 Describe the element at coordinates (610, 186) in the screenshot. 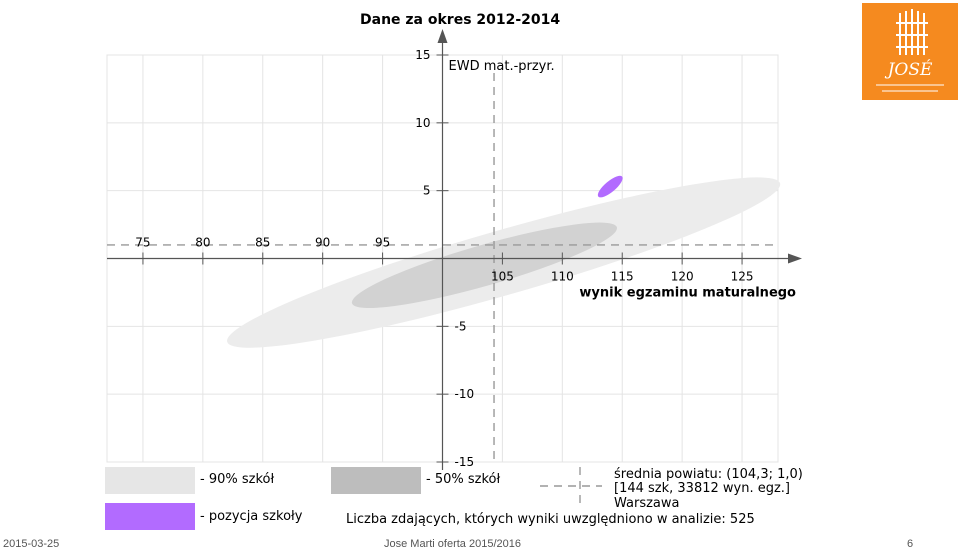

I see `school-position-mark` at that location.